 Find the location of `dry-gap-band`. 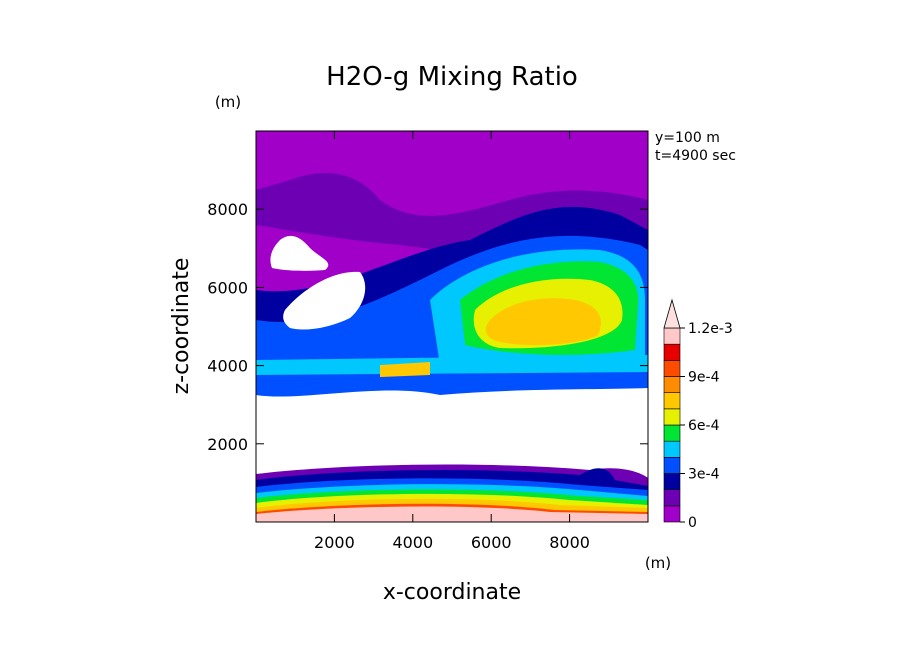

dry-gap-band is located at coordinates (452, 433).